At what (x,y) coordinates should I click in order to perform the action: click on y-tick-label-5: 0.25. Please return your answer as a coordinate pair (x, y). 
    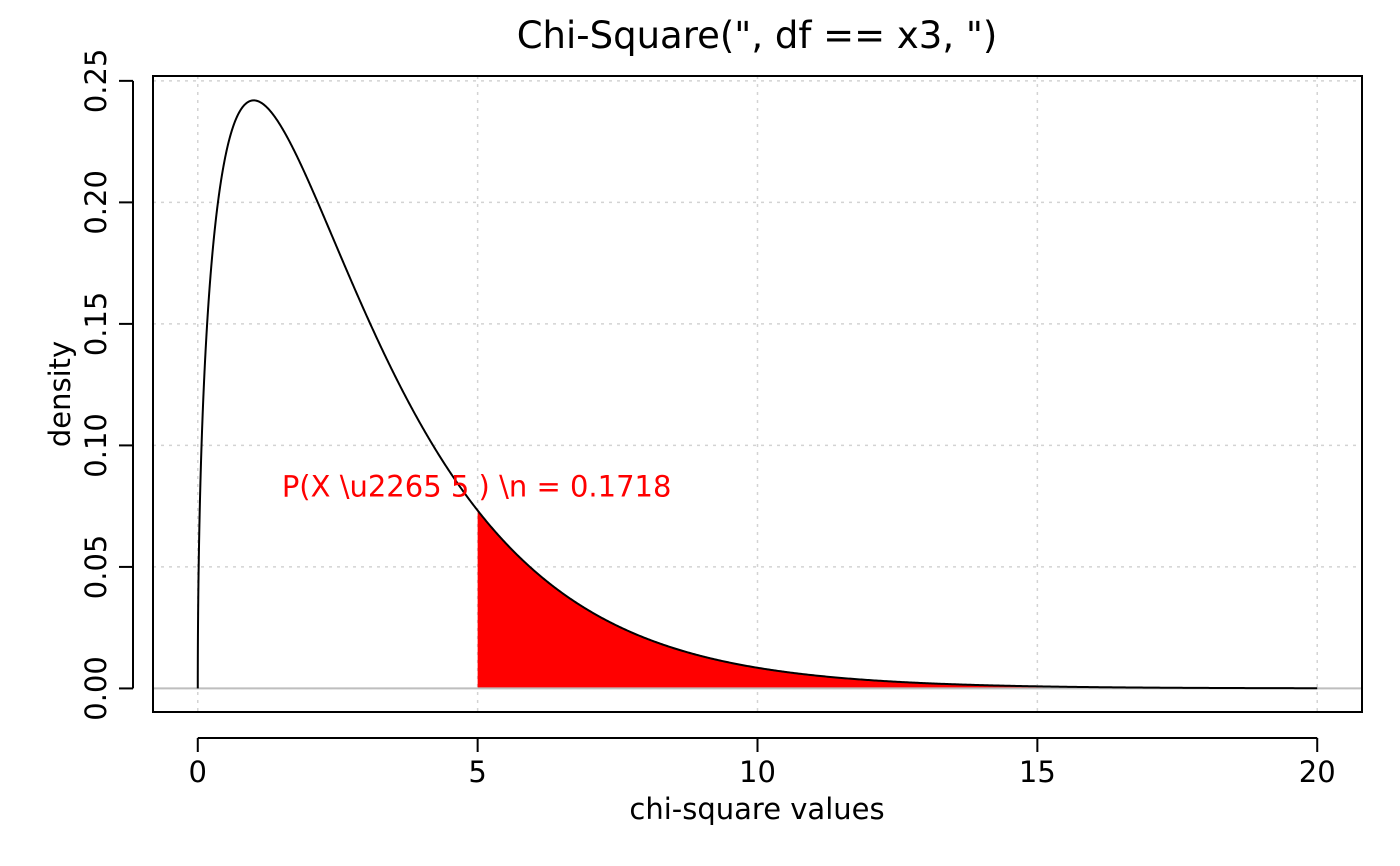
    Looking at the image, I should click on (96, 81).